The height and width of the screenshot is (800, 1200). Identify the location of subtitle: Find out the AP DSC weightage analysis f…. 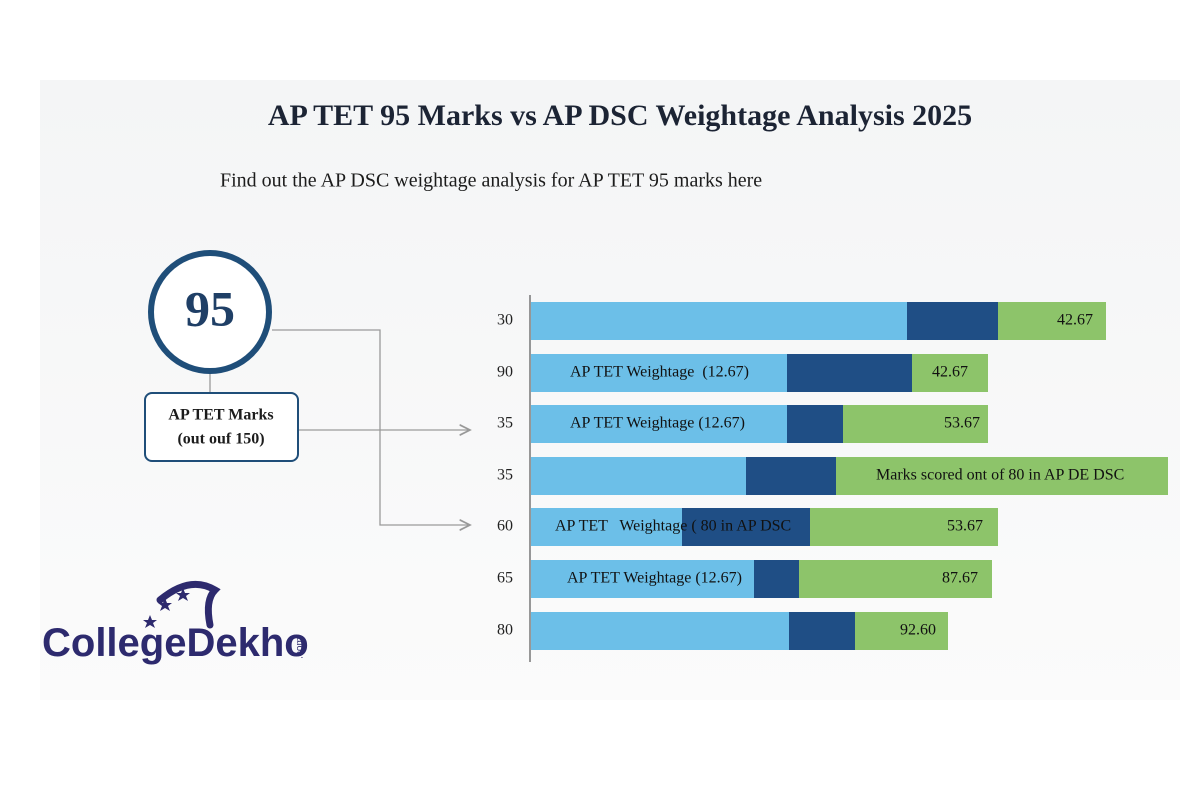
(491, 181).